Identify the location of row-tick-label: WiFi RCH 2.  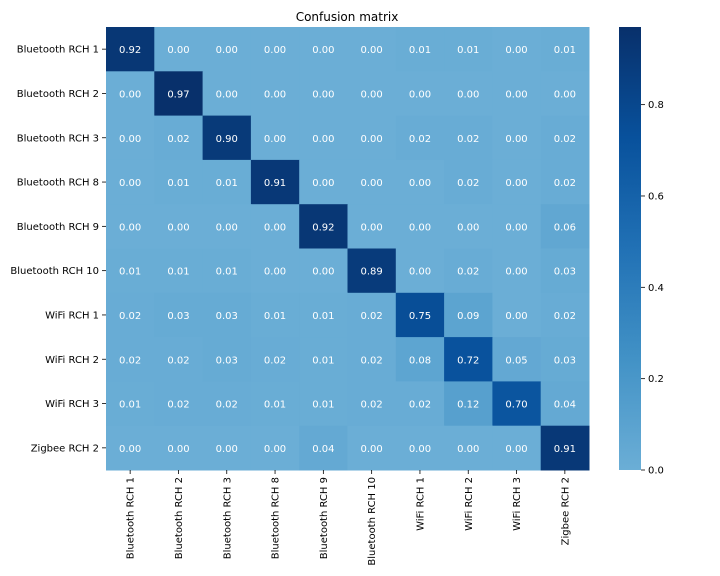
(72, 360).